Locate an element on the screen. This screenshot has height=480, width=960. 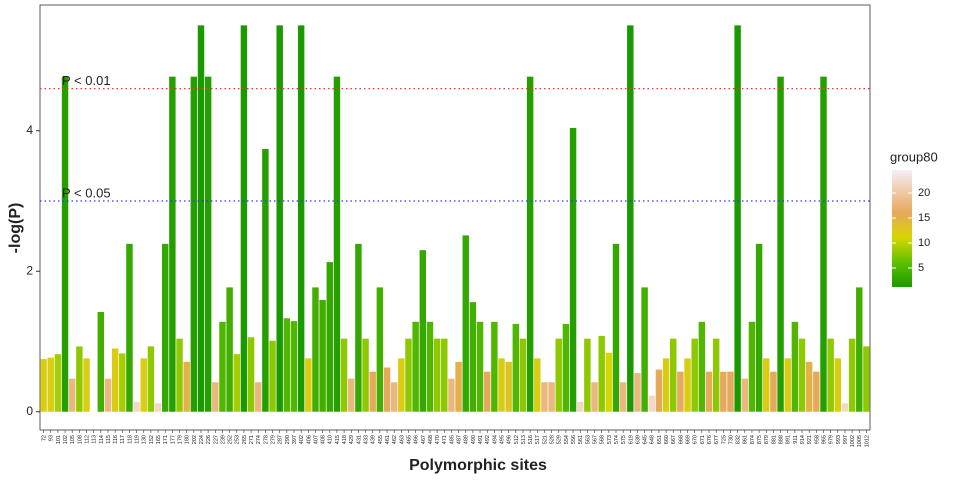
x-tick-label: 105 is located at coordinates (73, 439).